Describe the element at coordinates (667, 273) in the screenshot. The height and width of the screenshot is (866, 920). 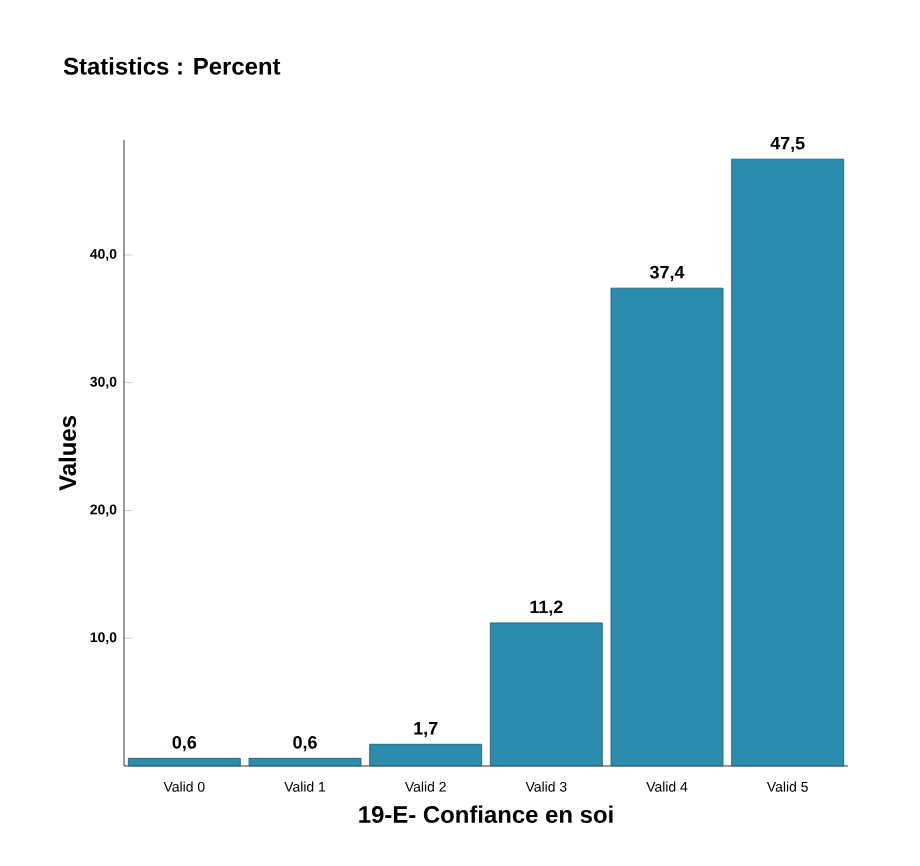
I see `data-label: 37,4` at that location.